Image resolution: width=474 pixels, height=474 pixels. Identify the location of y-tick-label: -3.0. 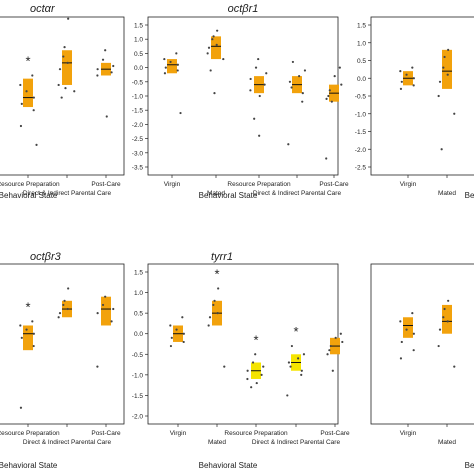
(138, 153).